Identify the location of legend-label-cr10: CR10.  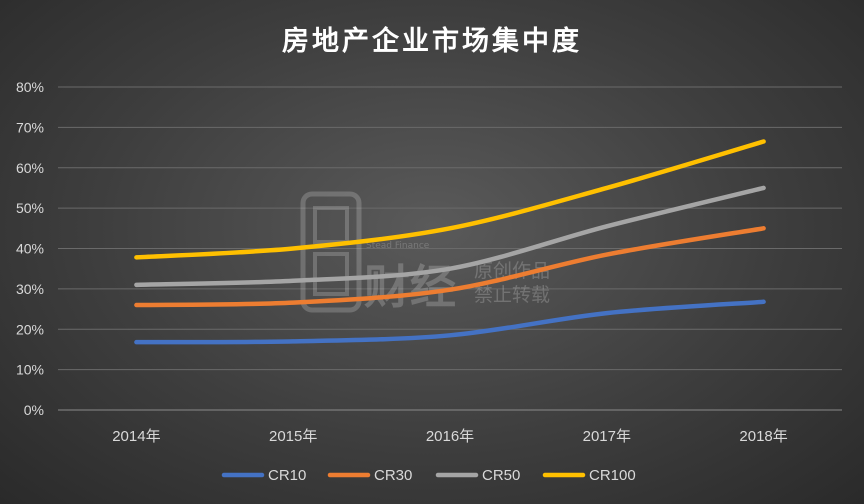
(287, 475).